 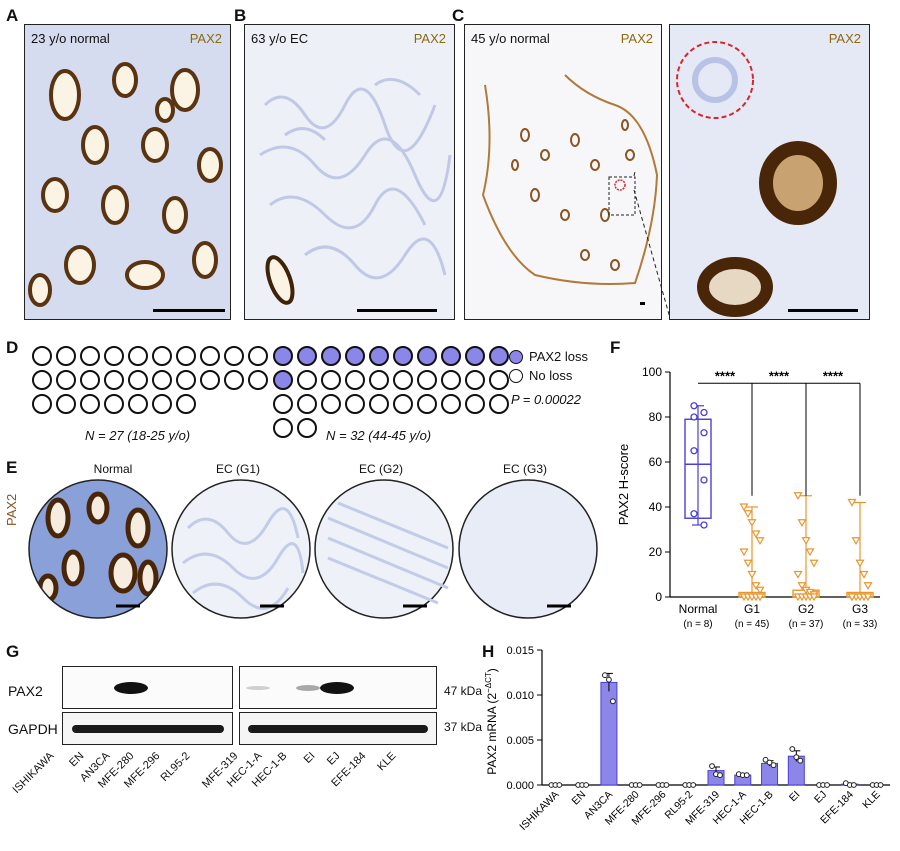 I want to click on y-tick-label: 80, so click(x=656, y=417).